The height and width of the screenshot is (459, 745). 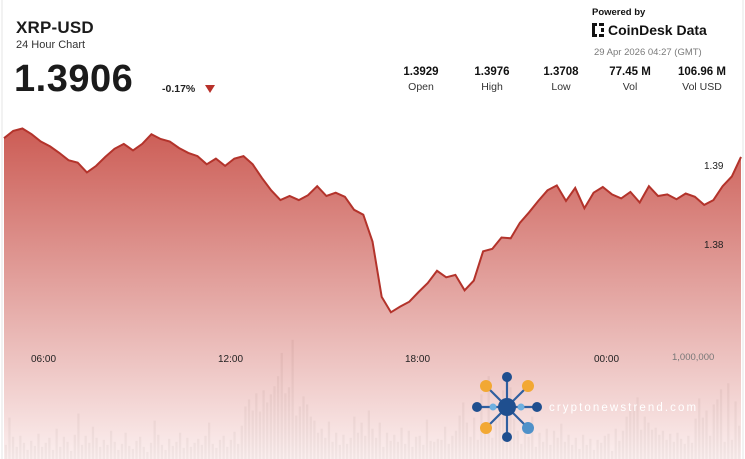 I want to click on brand-logo: CoinDesk Data, so click(x=649, y=30).